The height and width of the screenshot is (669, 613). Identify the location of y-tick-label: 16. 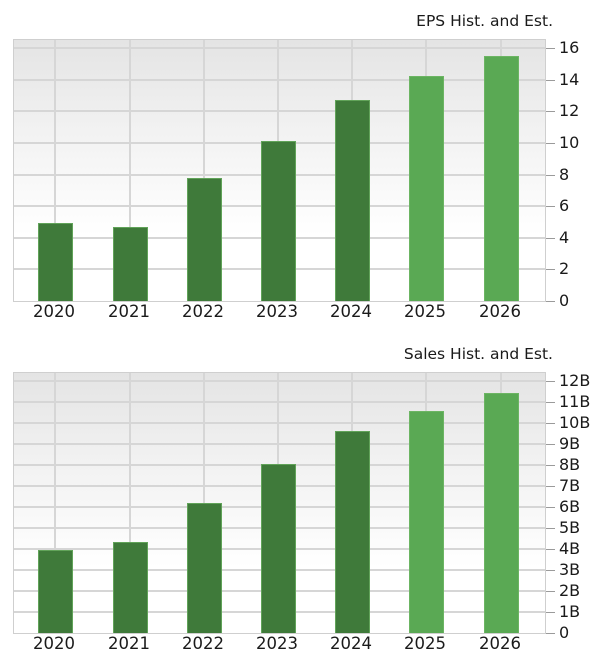
(569, 47).